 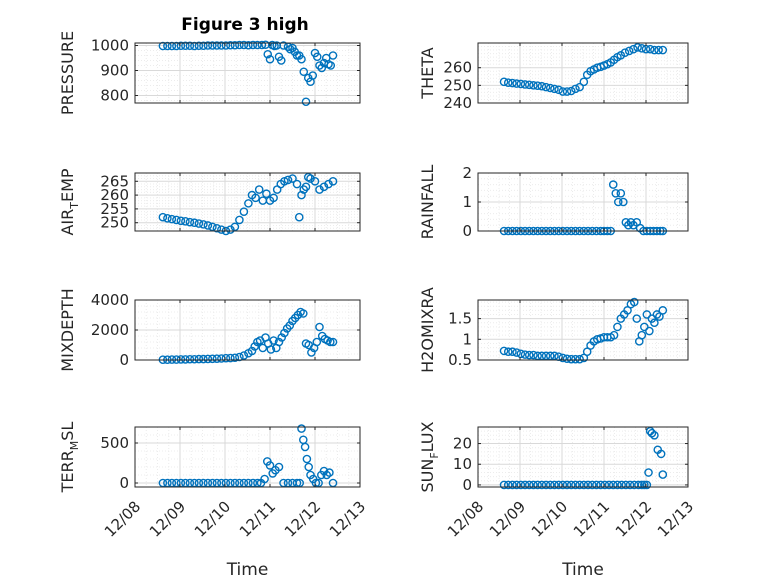 What do you see at coordinates (467, 339) in the screenshot?
I see `y-tick-label: 1` at bounding box center [467, 339].